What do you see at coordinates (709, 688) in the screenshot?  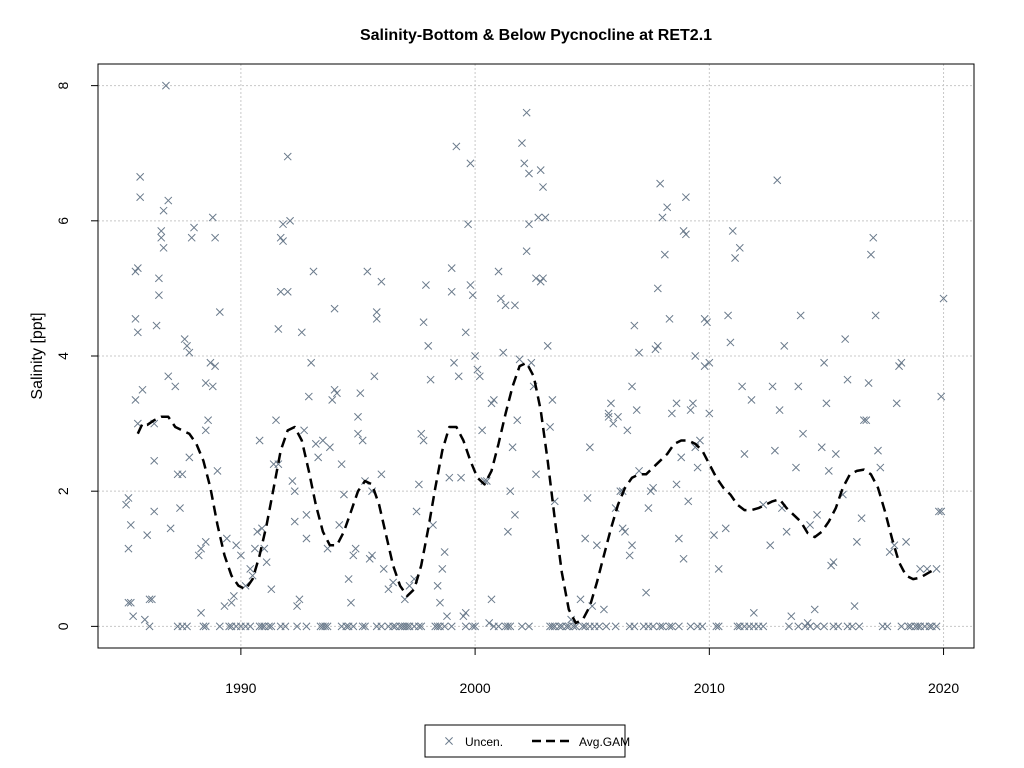 I see `x-tick-label: 2010` at bounding box center [709, 688].